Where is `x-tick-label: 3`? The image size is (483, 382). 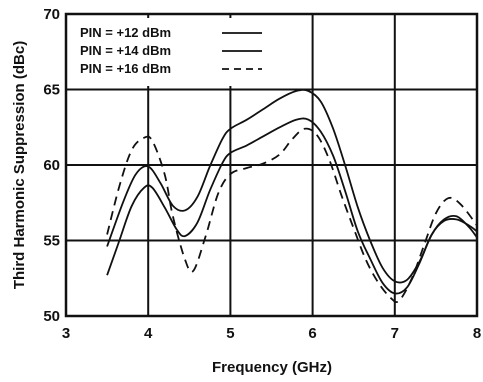
x-tick-label: 3 is located at coordinates (66, 333).